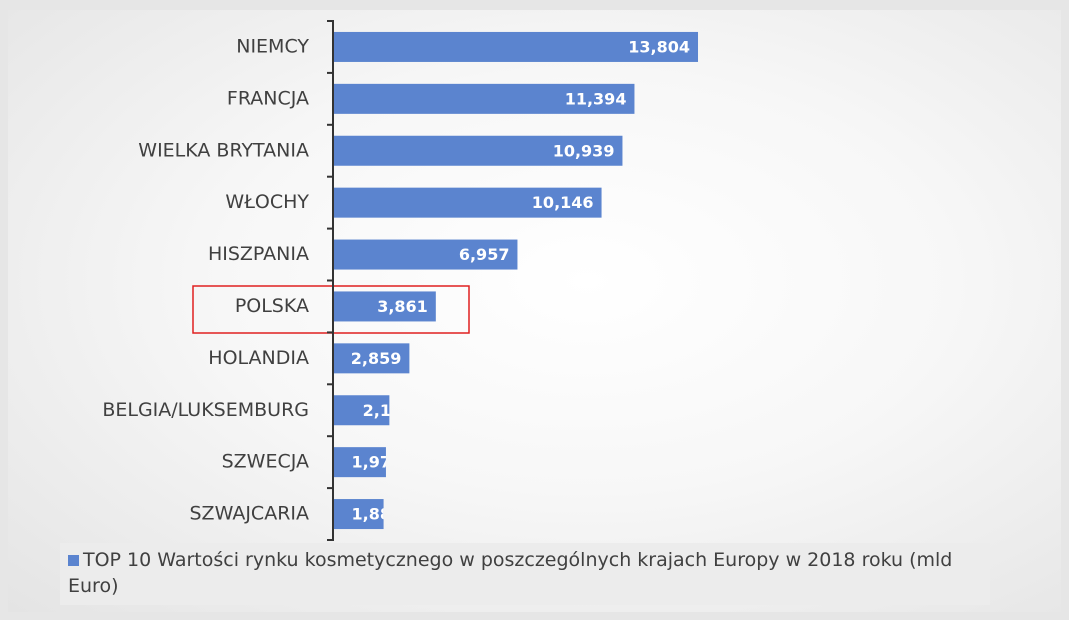 The width and height of the screenshot is (1069, 620). Describe the element at coordinates (596, 98) in the screenshot. I see `value-label: 11,394` at that location.